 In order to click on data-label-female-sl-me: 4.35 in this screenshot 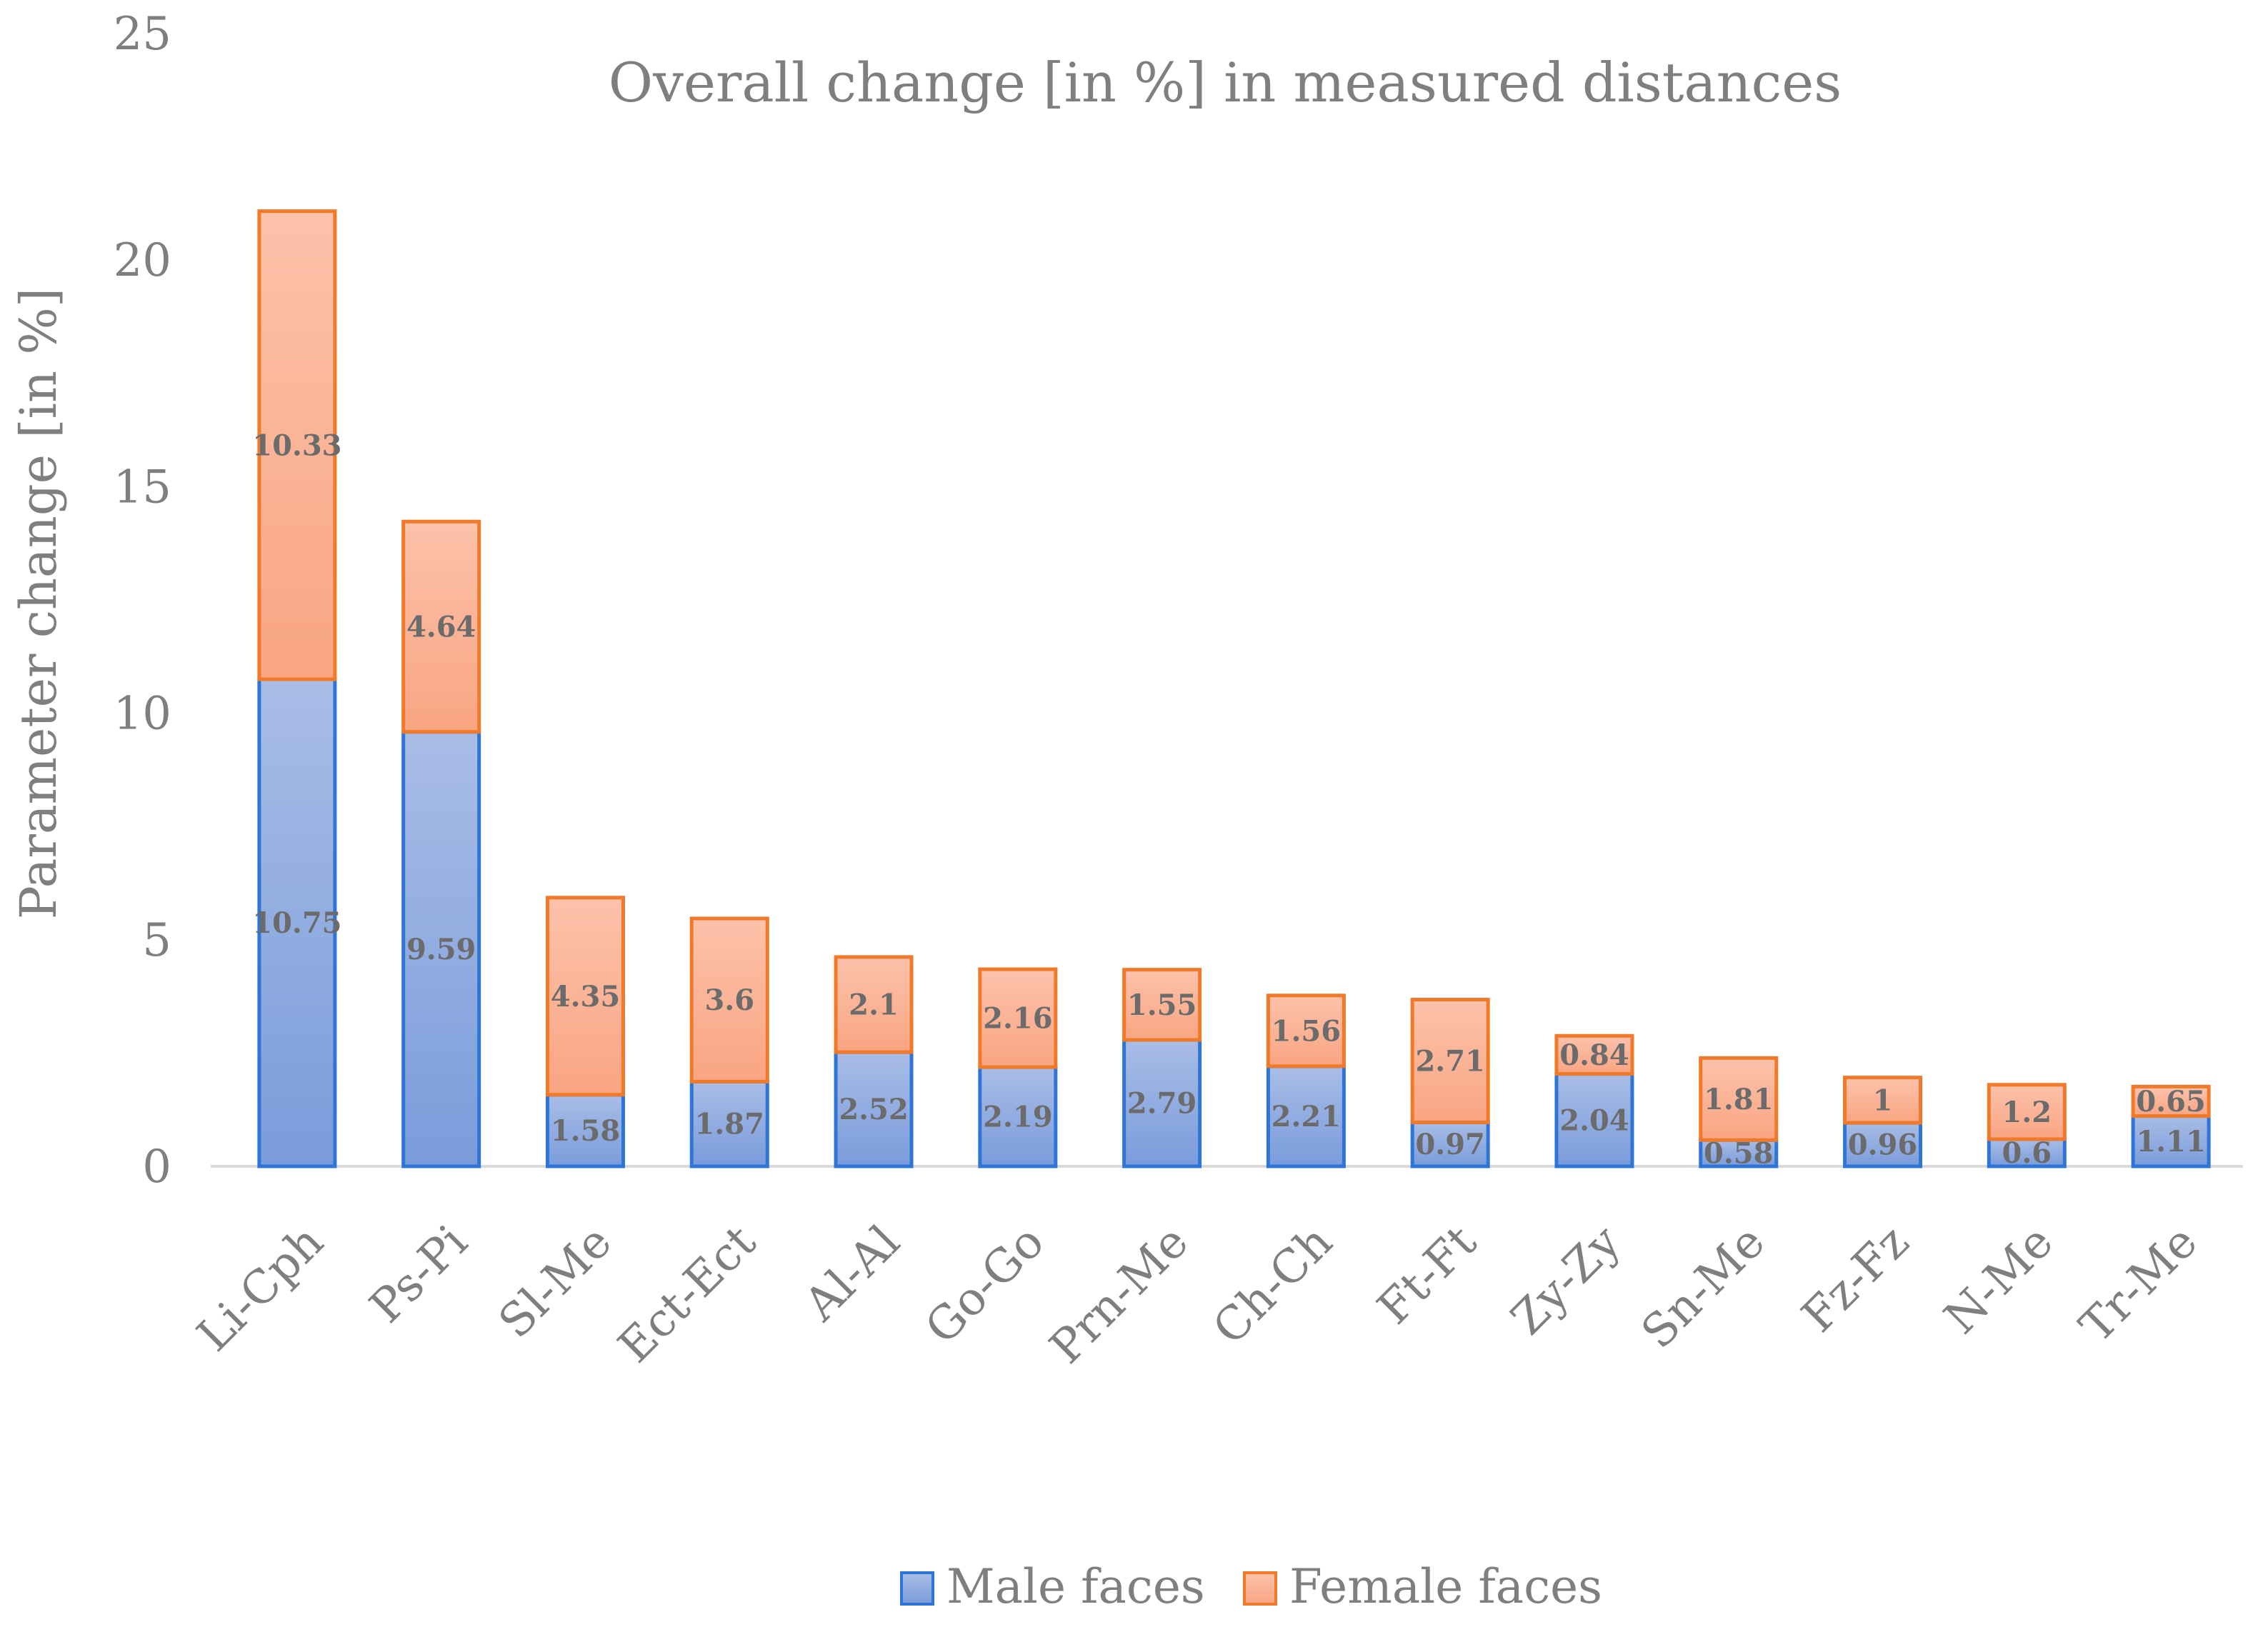, I will do `click(585, 996)`.